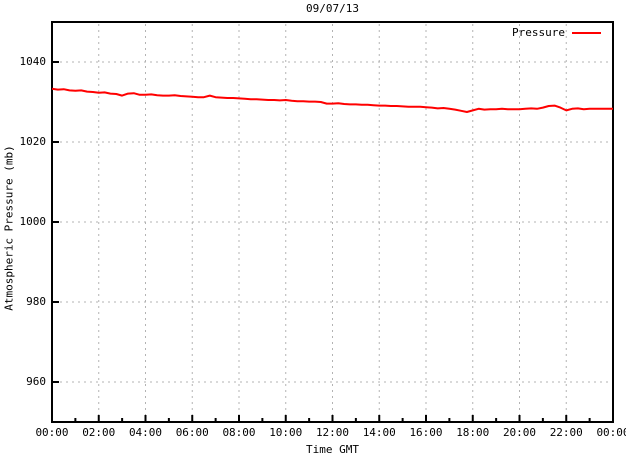 Image resolution: width=626 pixels, height=459 pixels. I want to click on x-tick-label: 10:00, so click(286, 432).